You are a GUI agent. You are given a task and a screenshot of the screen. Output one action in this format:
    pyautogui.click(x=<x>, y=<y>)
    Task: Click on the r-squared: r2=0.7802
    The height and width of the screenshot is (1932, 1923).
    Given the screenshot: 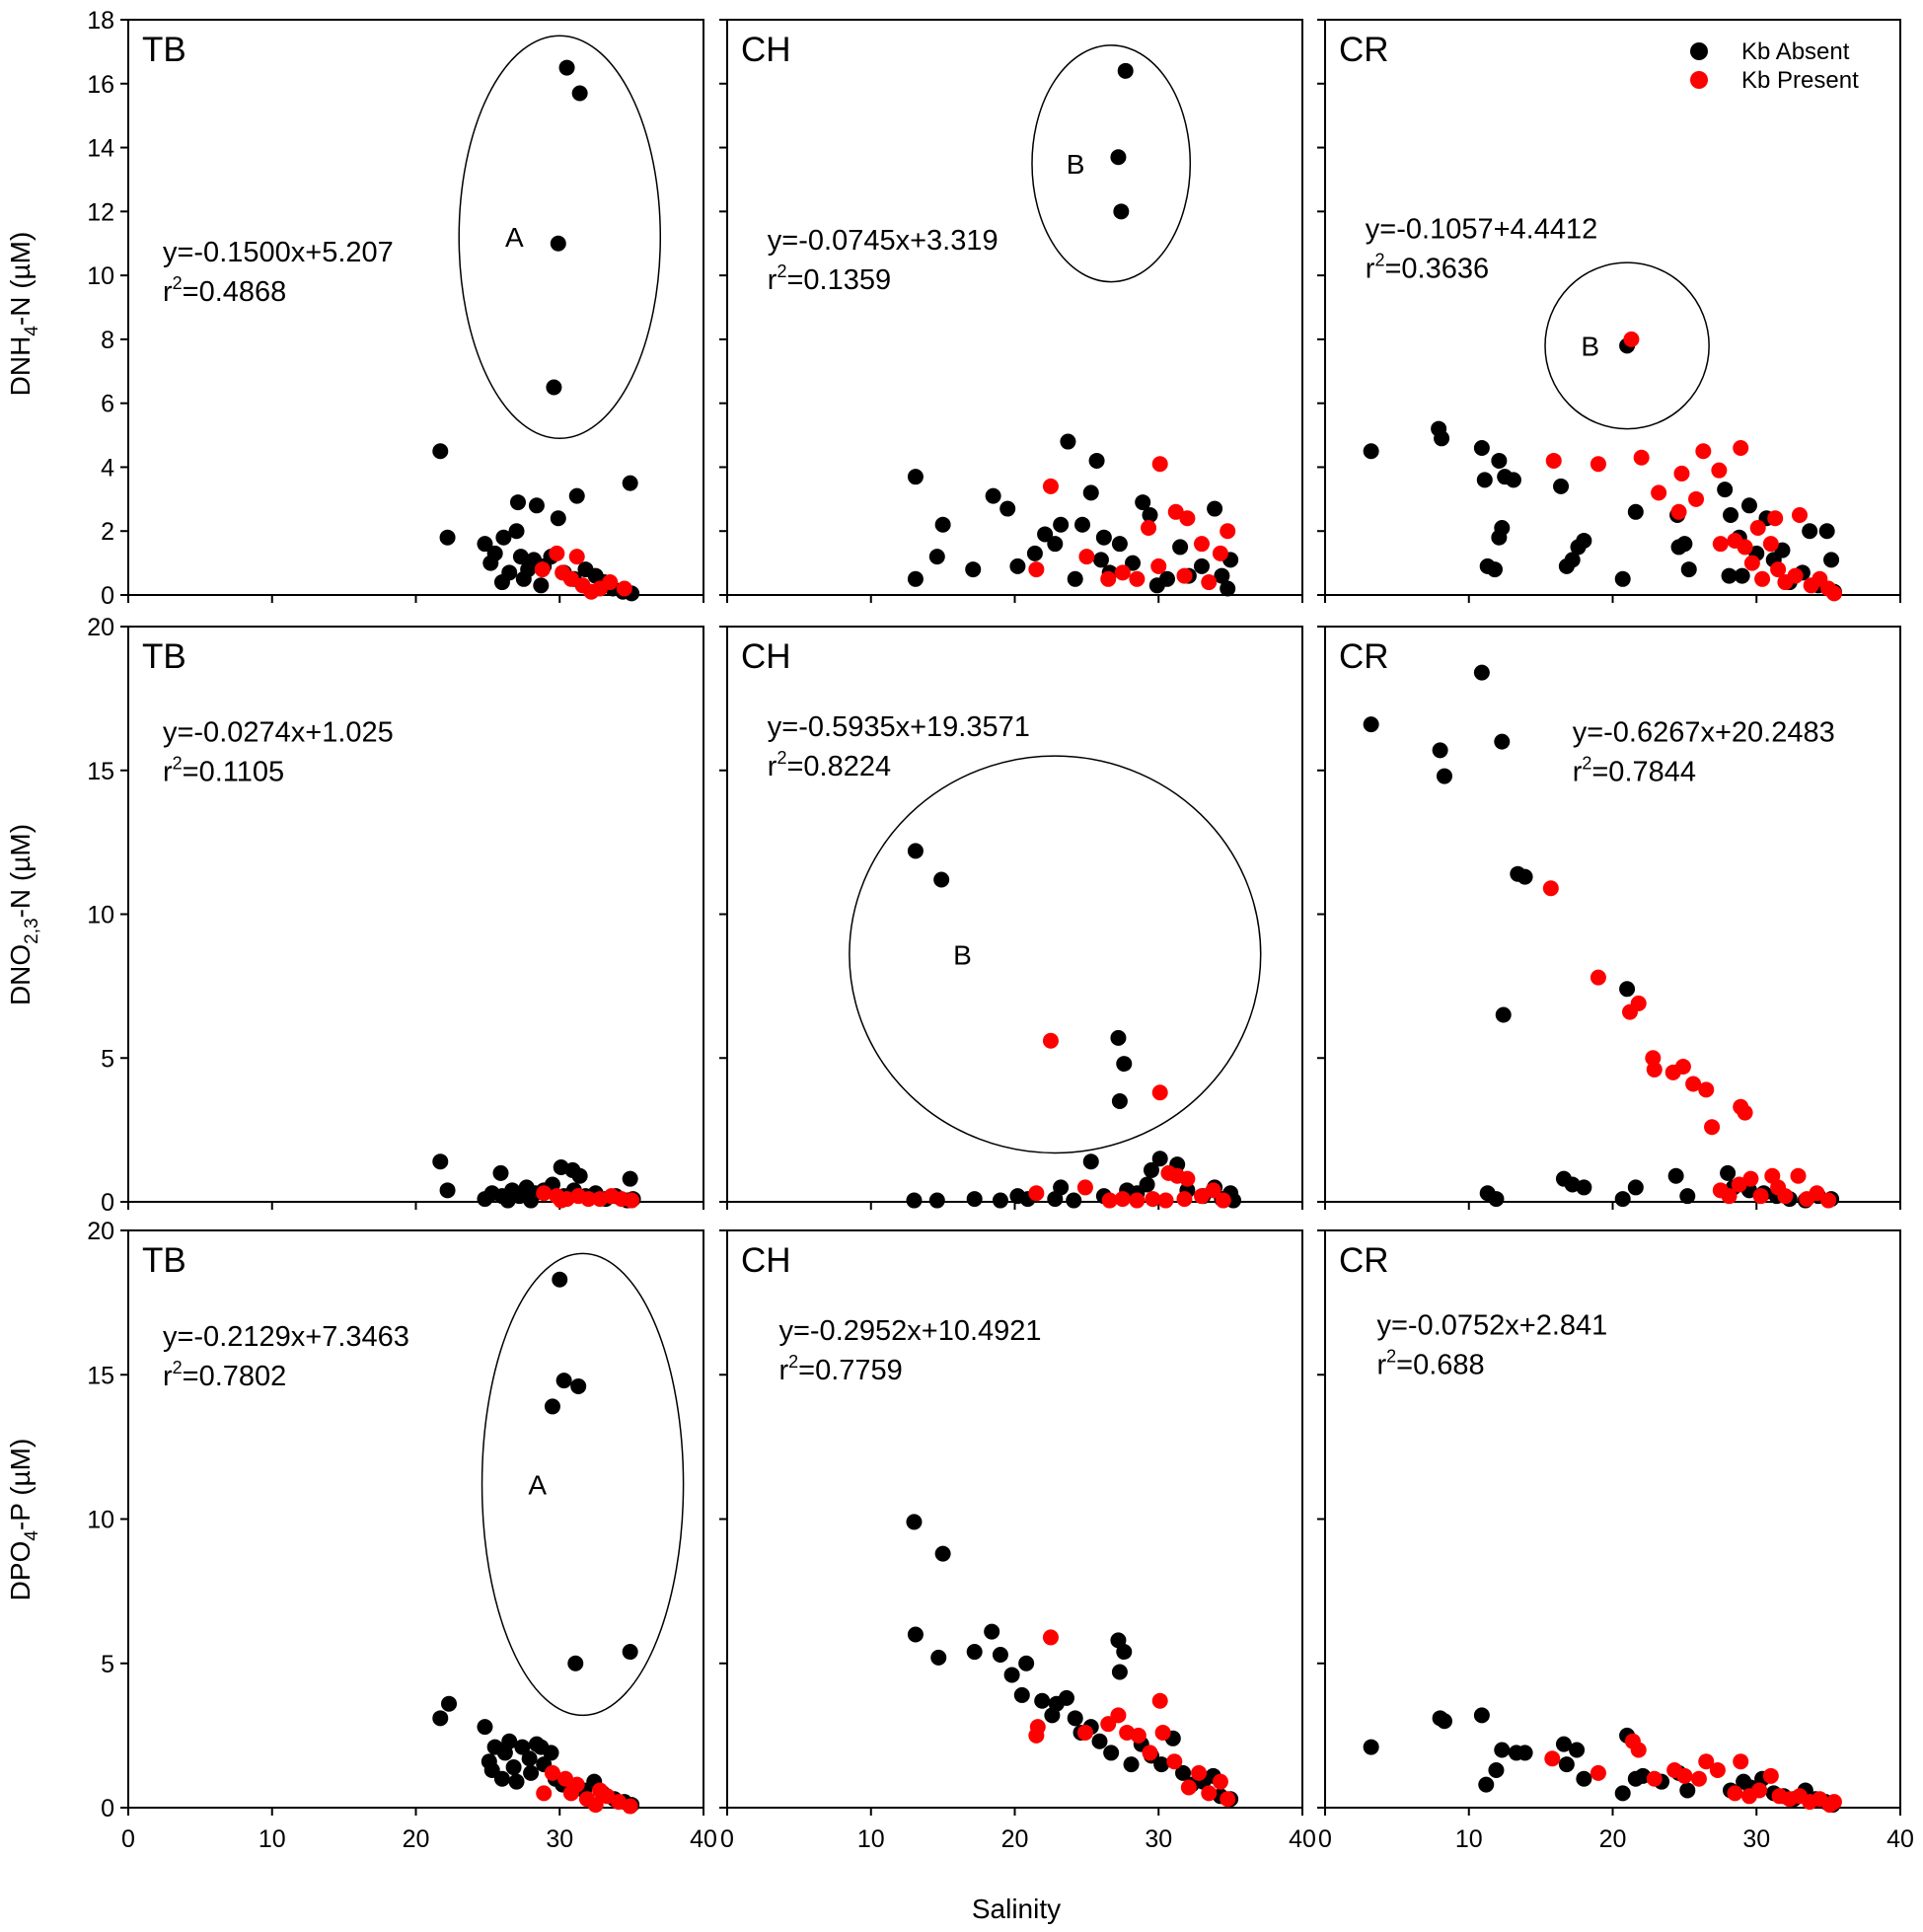 What is the action you would take?
    pyautogui.click(x=224, y=1375)
    